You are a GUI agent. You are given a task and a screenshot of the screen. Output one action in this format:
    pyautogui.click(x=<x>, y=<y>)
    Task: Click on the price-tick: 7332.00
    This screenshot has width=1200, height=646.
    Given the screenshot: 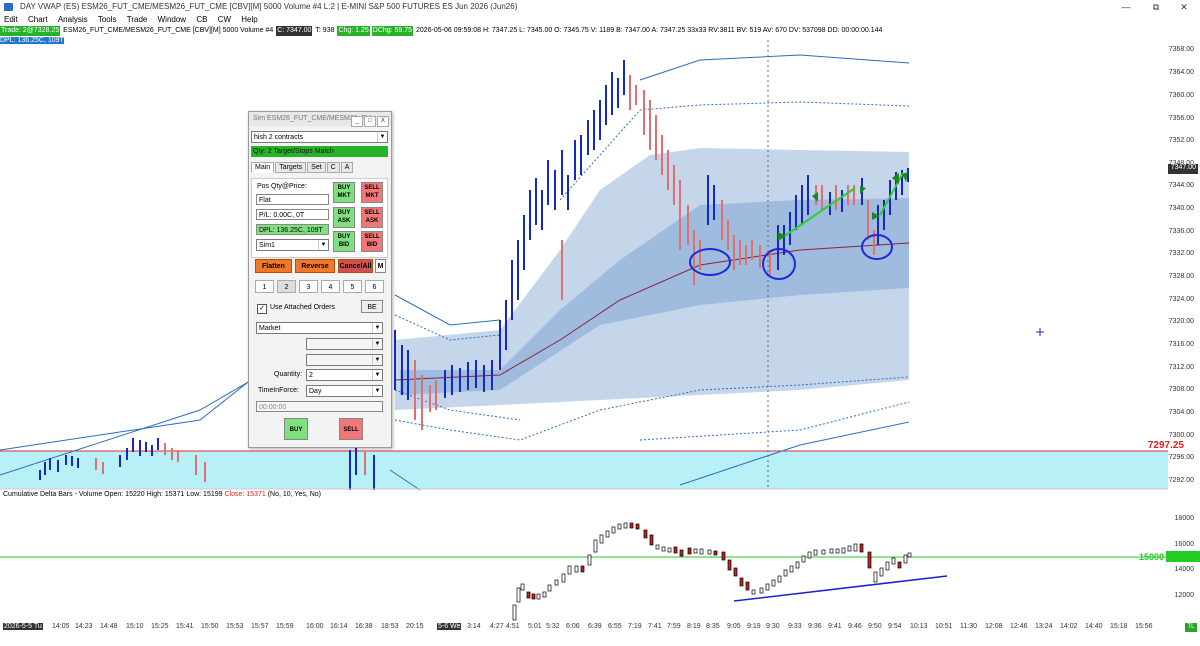 What is the action you would take?
    pyautogui.click(x=1181, y=253)
    